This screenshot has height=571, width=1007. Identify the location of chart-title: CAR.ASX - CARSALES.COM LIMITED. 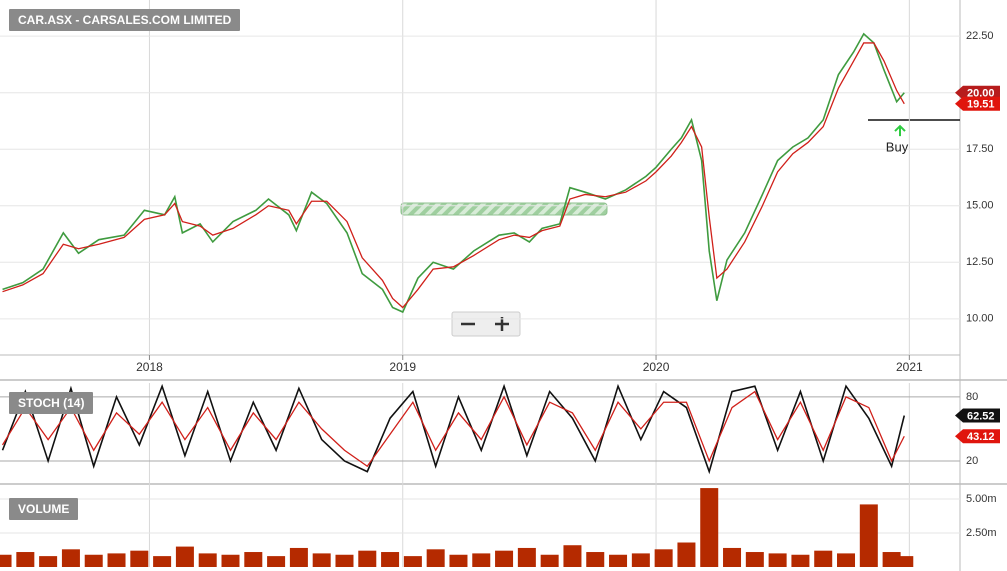
(125, 20).